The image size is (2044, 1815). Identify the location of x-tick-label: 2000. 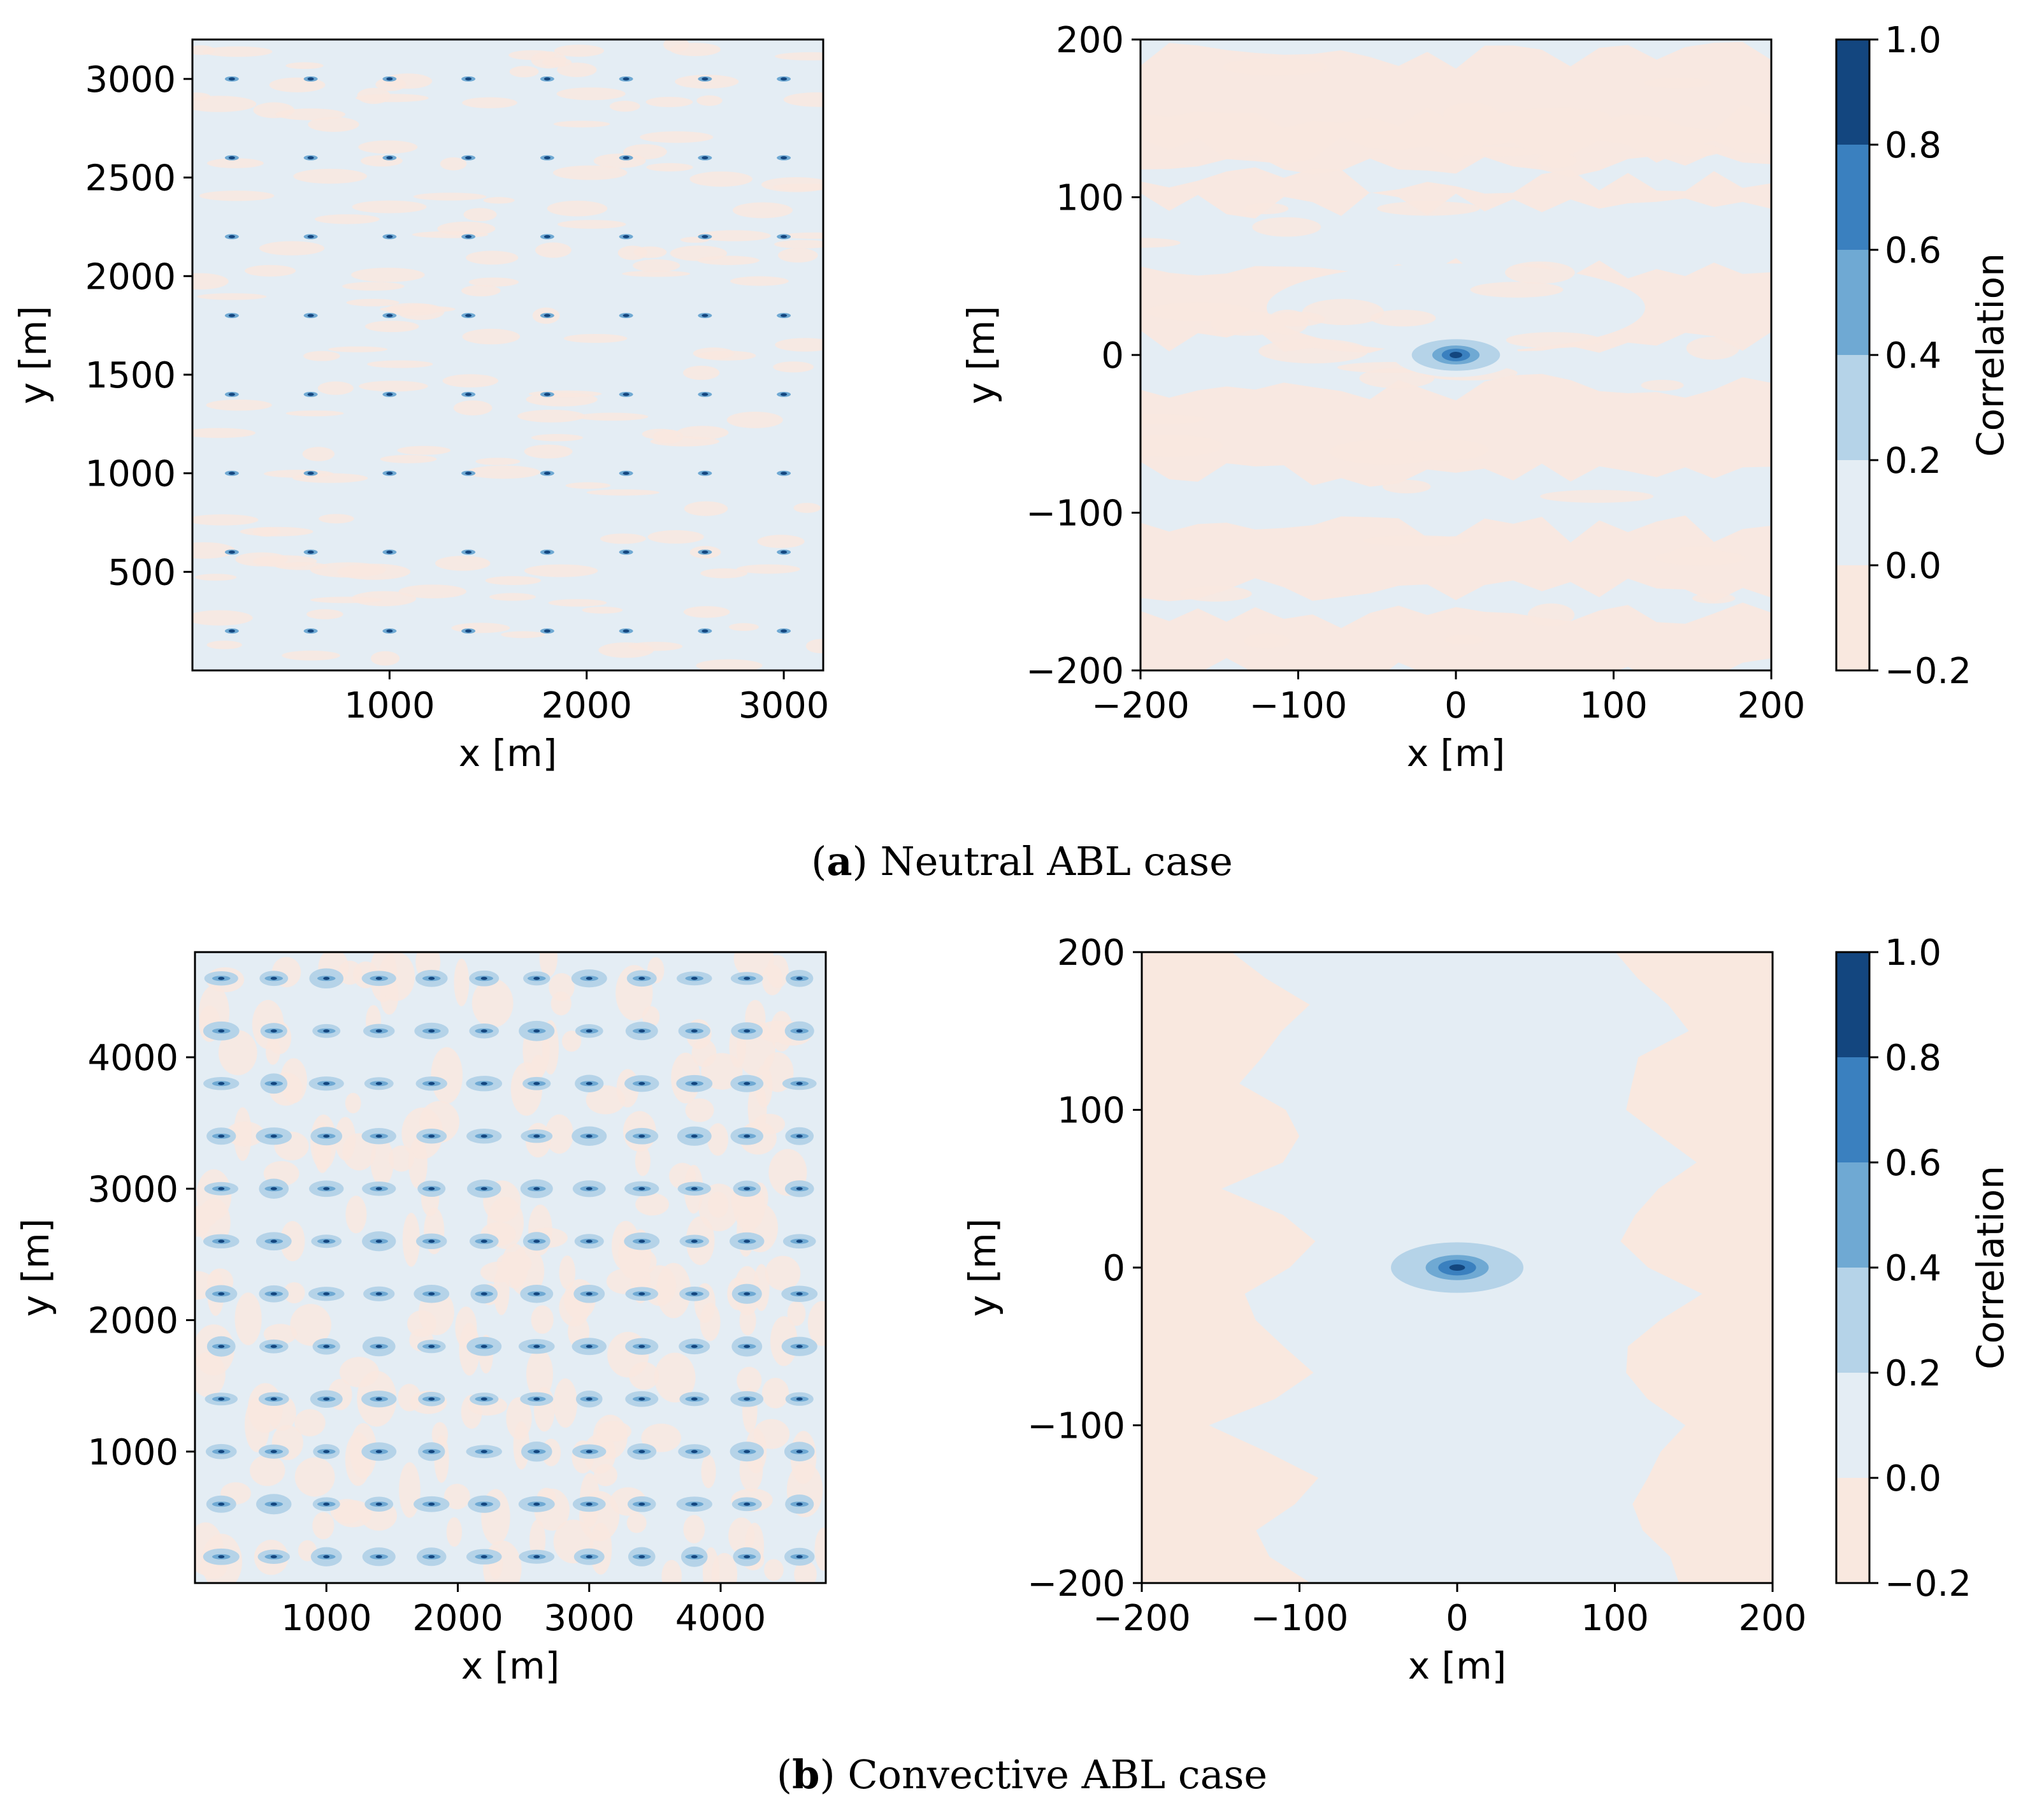
(586, 706).